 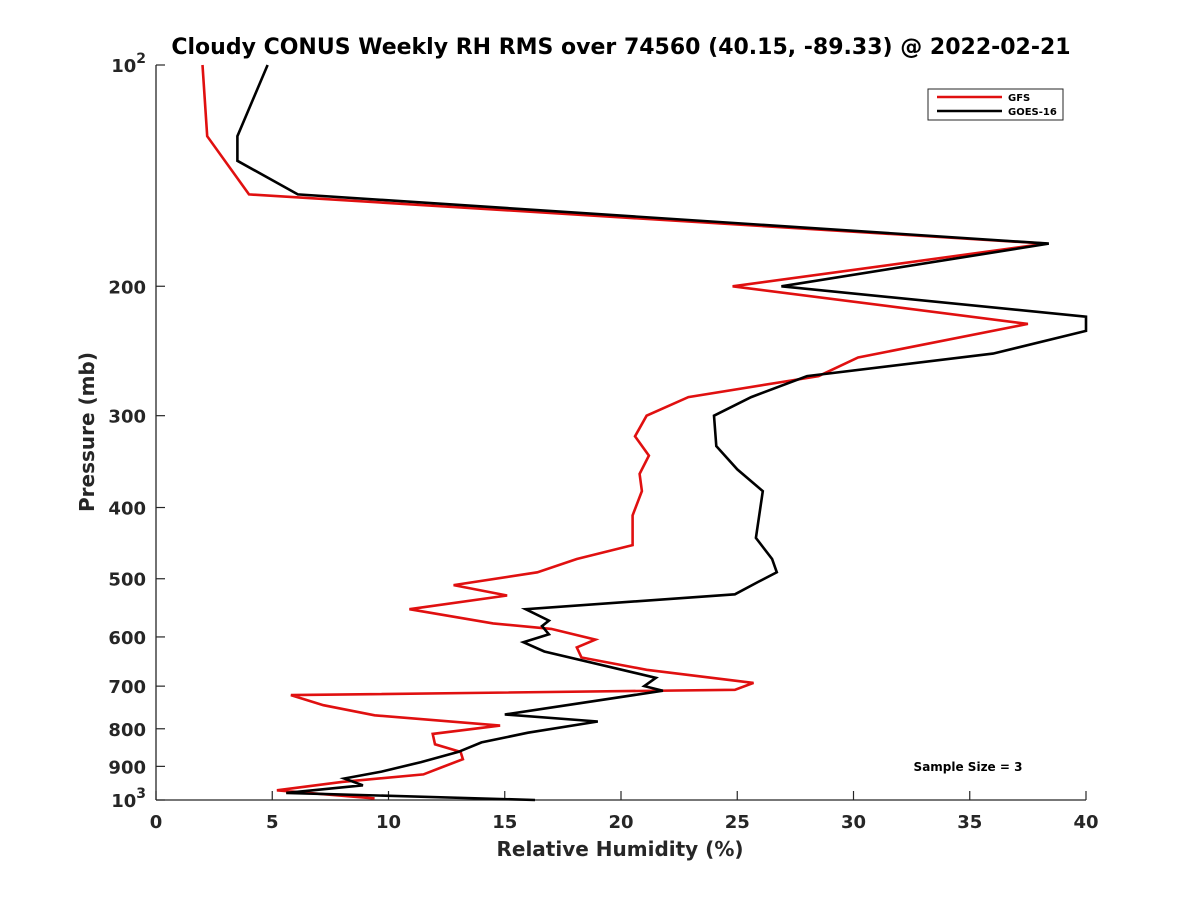 I want to click on y-tick-label: 500, so click(x=127, y=580).